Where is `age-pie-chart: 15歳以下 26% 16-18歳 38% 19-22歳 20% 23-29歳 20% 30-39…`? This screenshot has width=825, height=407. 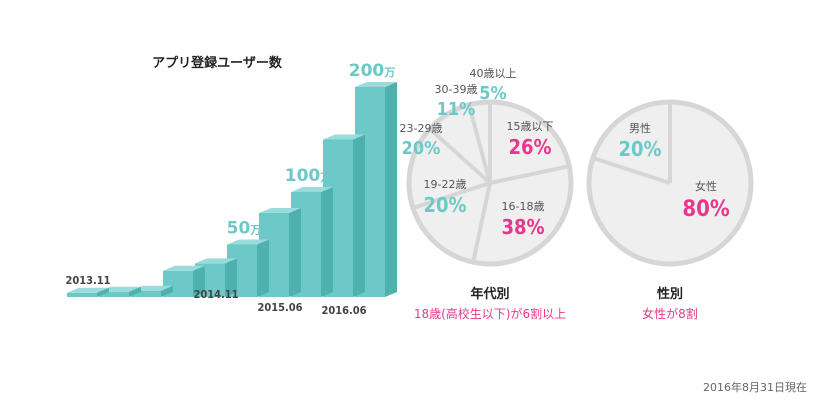 age-pie-chart: 15歳以下 26% 16-18歳 38% 19-22歳 20% 23-29歳 20% 30-39… is located at coordinates (487, 194).